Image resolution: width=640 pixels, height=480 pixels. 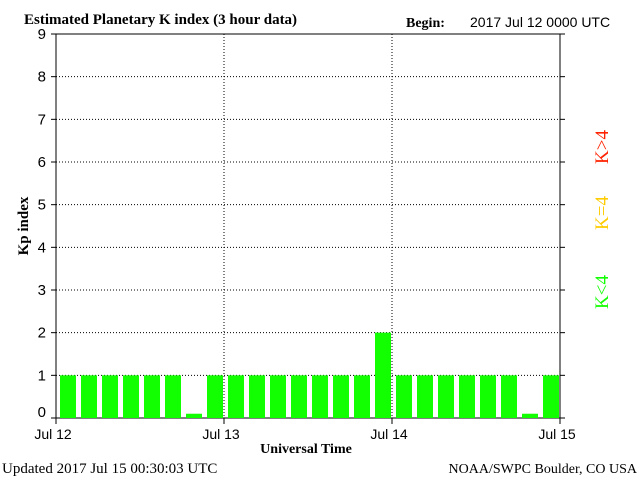 I want to click on y-tick-label: 2, so click(x=42, y=333).